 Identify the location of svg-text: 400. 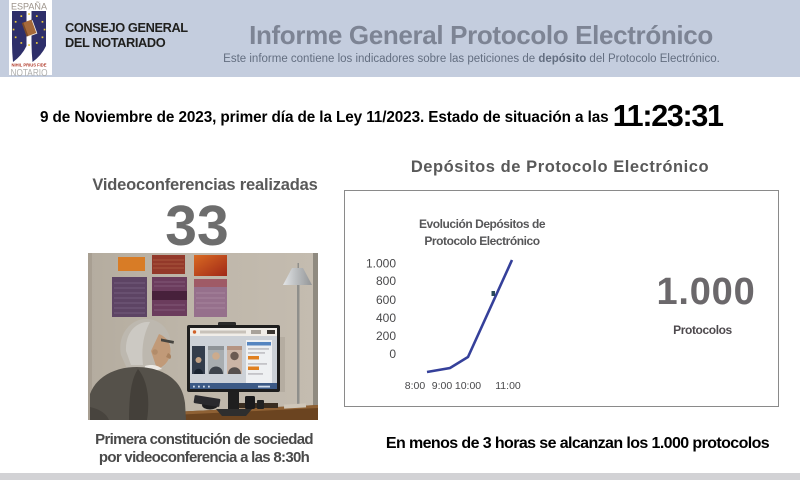
(386, 318).